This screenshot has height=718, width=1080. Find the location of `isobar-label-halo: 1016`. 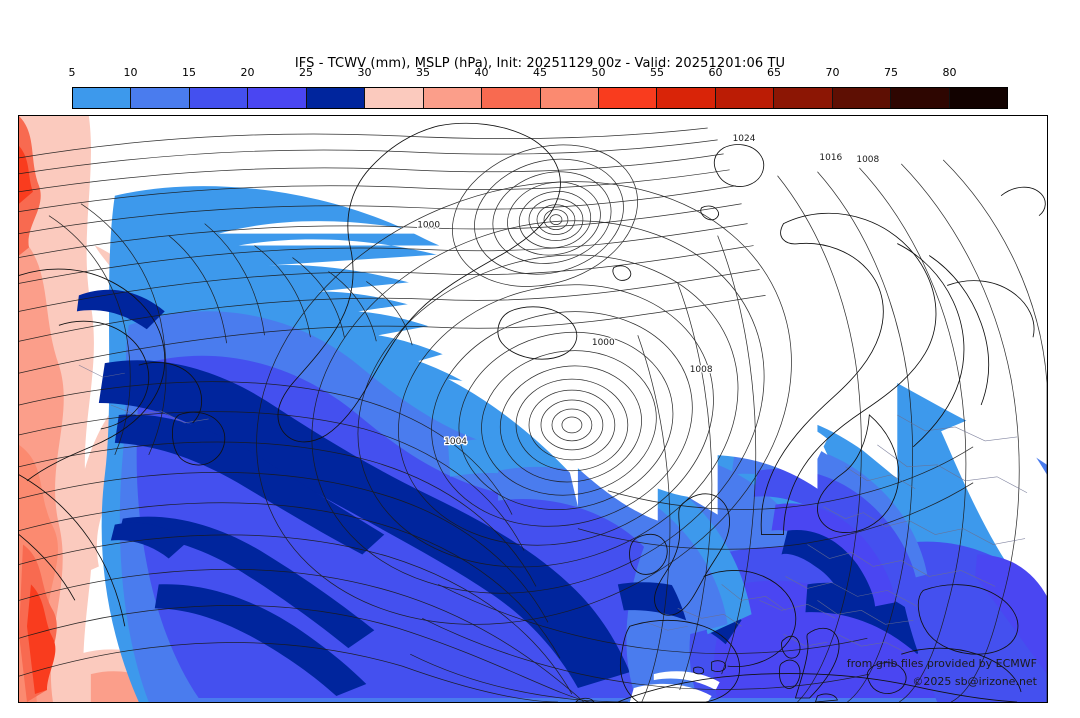

isobar-label-halo: 1016 is located at coordinates (830, 158).